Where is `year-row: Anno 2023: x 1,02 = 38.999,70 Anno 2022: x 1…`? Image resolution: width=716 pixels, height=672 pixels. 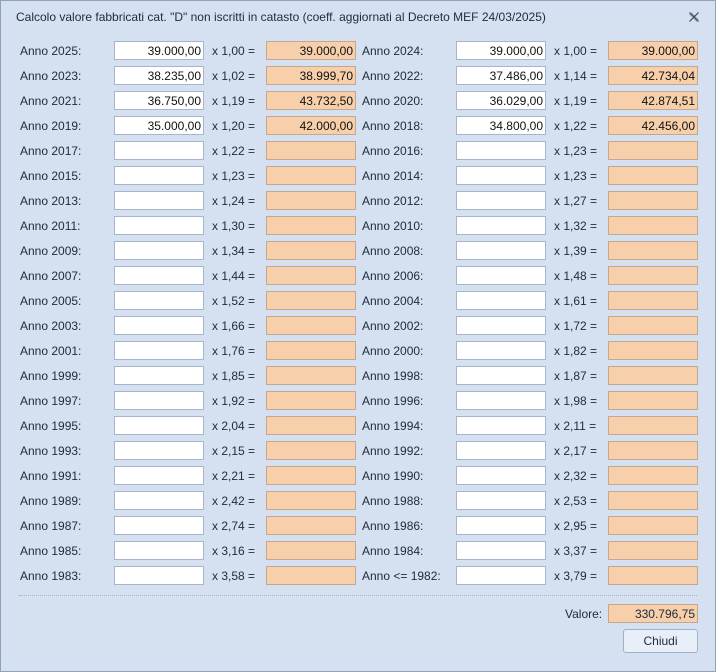 year-row: Anno 2023: x 1,02 = 38.999,70 Anno 2022: x 1… is located at coordinates (358, 76).